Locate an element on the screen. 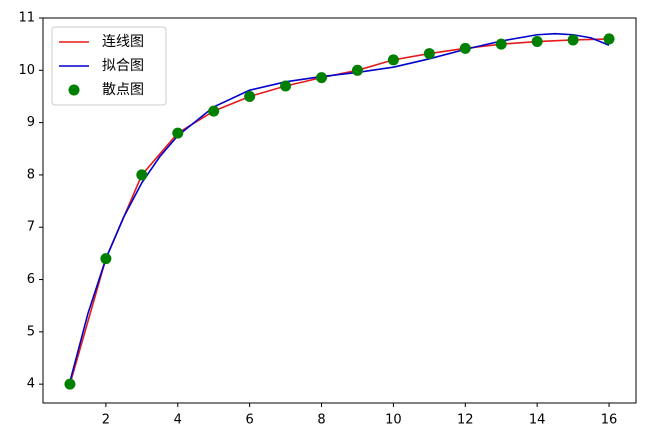 Image resolution: width=650 pixels, height=446 pixels. y-tick-label: 7 is located at coordinates (31, 227).